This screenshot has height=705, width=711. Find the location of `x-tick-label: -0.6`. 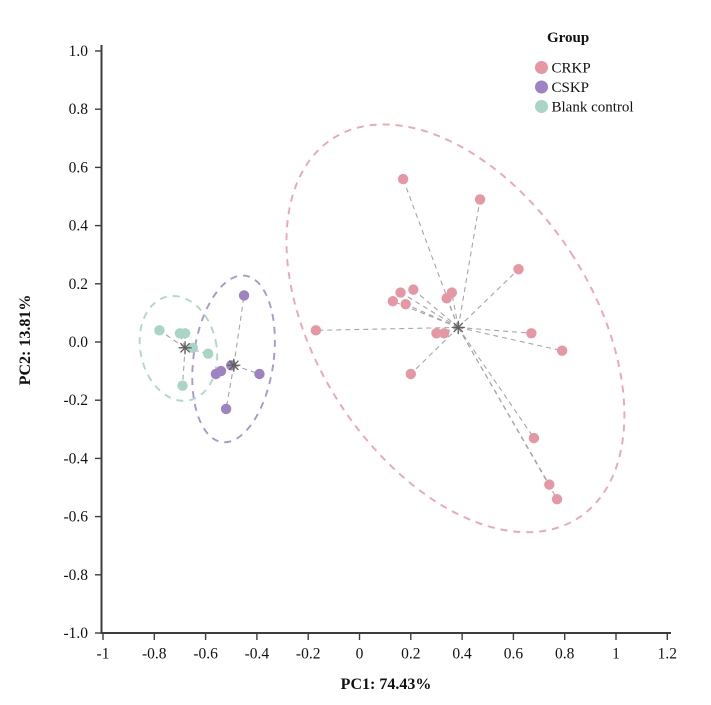

x-tick-label: -0.6 is located at coordinates (205, 654).